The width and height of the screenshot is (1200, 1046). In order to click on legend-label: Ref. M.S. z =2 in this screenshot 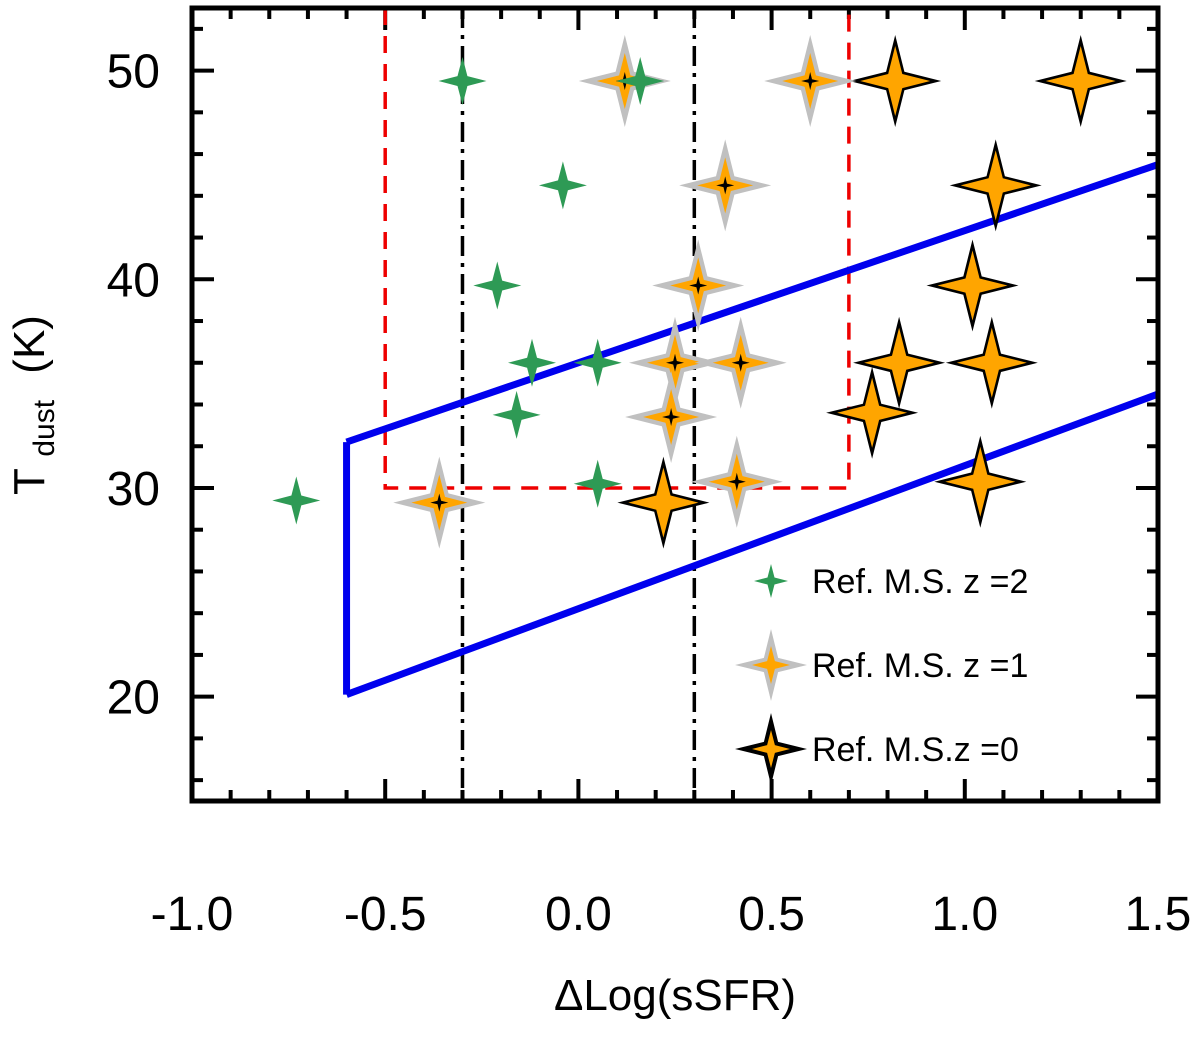, I will do `click(920, 582)`.